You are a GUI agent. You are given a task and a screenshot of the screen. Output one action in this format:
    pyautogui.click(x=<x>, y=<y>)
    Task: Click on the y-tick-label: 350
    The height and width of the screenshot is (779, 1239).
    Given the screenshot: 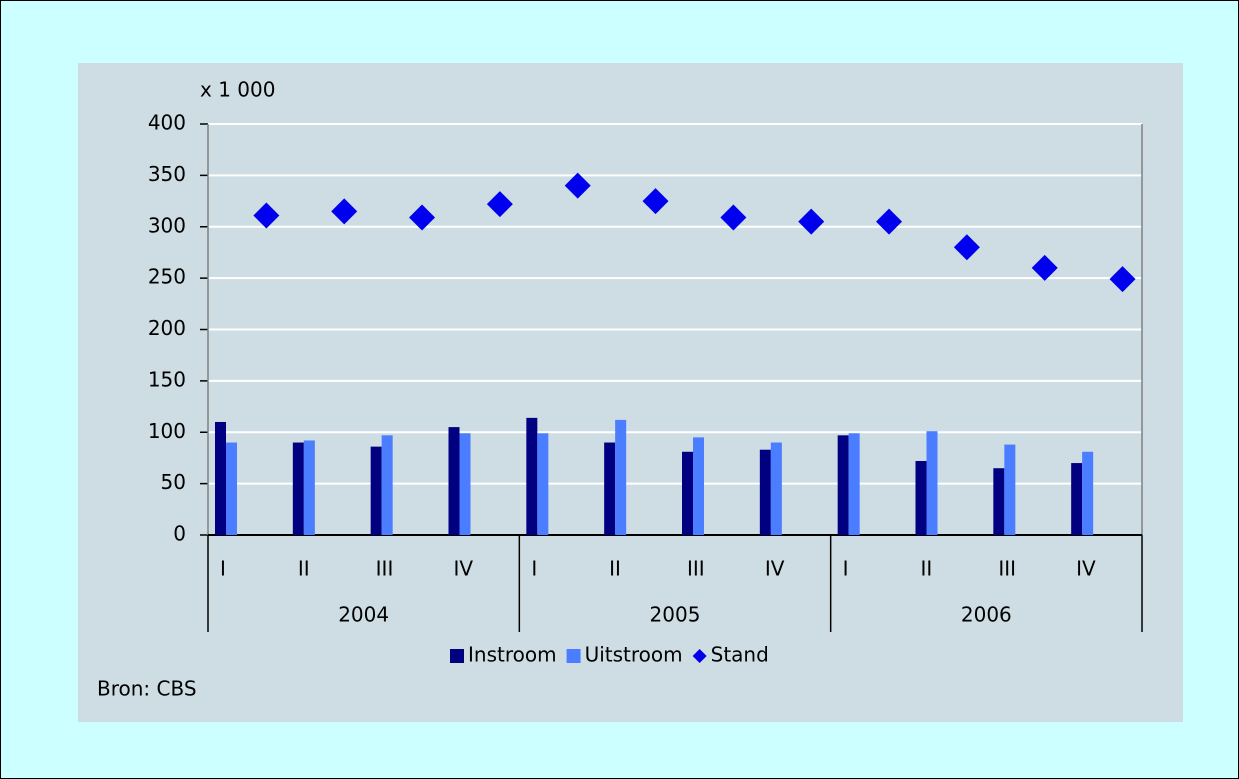 What is the action you would take?
    pyautogui.click(x=167, y=174)
    